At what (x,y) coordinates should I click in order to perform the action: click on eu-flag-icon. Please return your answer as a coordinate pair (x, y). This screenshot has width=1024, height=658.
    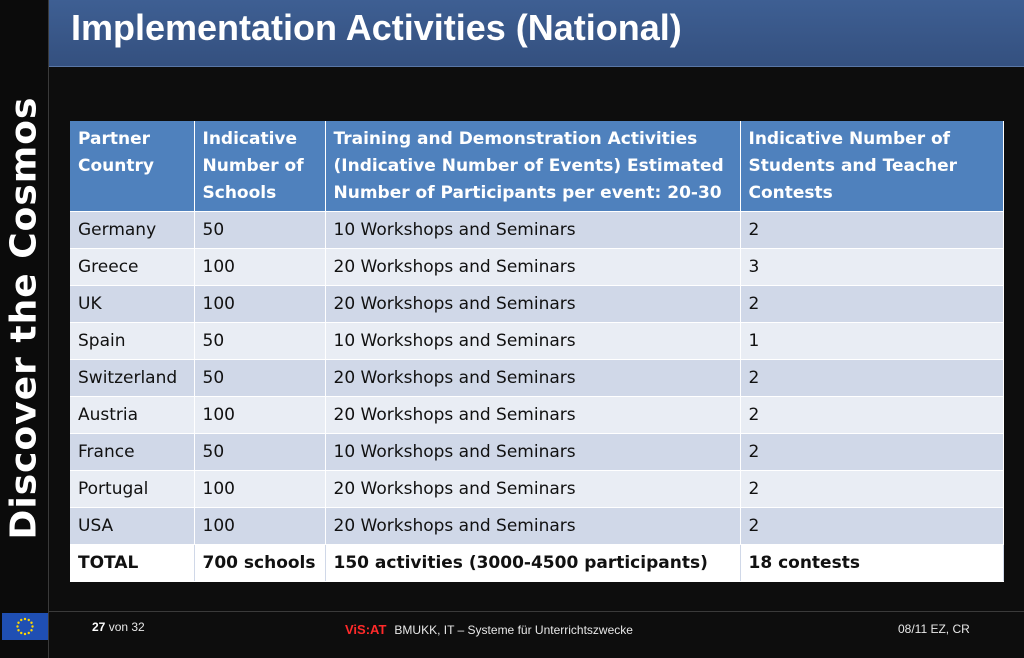
    Looking at the image, I should click on (25, 626).